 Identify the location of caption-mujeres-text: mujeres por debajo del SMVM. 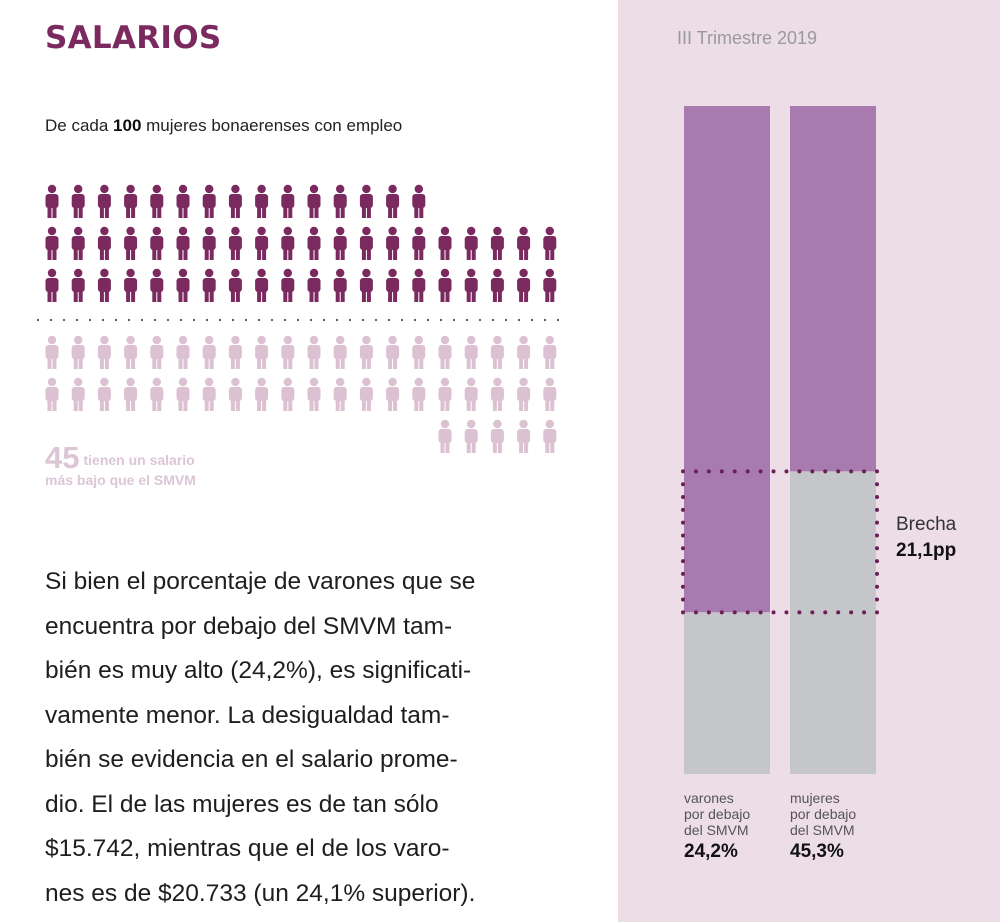
(823, 814).